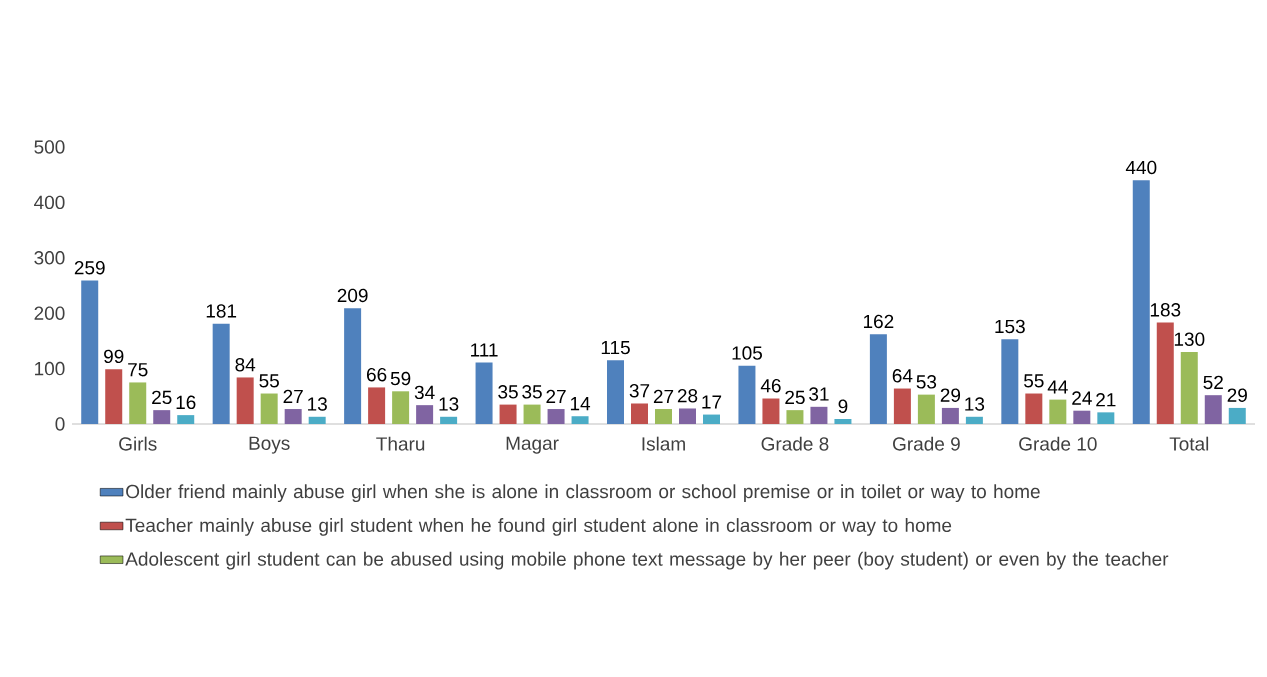  Describe the element at coordinates (1165, 310) in the screenshot. I see `data-label: 183` at that location.